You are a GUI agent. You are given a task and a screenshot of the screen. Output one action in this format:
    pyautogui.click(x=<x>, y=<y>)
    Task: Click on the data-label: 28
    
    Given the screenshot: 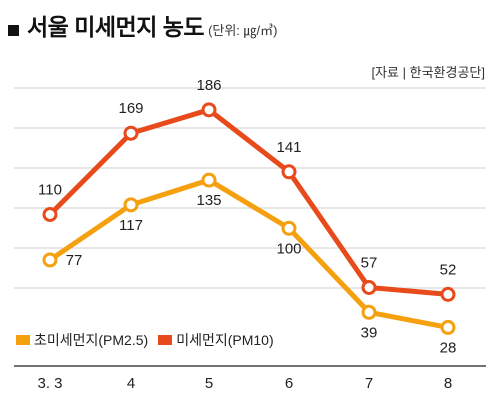 What is the action you would take?
    pyautogui.click(x=448, y=347)
    